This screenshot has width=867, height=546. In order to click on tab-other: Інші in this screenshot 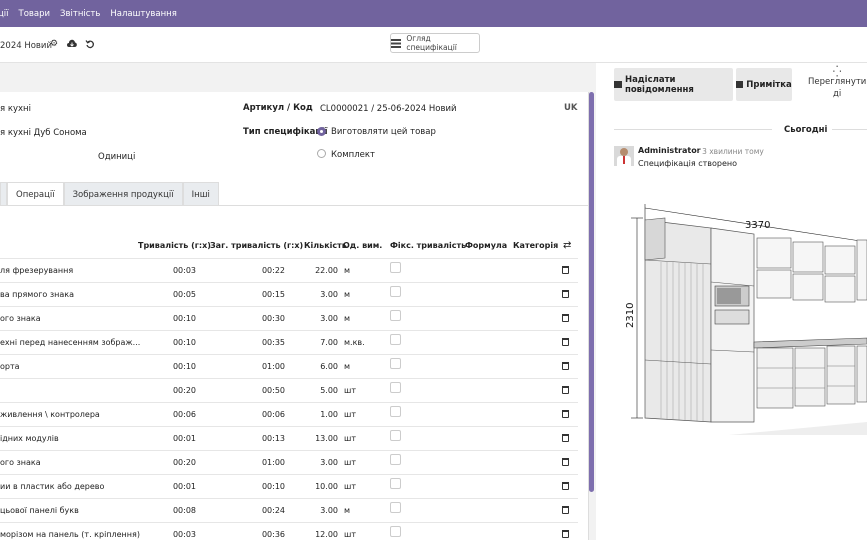, I will do `click(200, 194)`.